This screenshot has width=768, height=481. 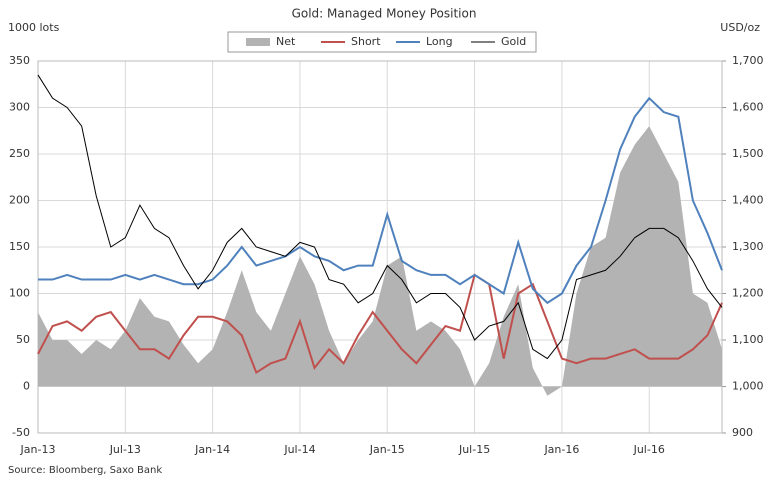 I want to click on y-tick-label: 300, so click(x=19, y=107).